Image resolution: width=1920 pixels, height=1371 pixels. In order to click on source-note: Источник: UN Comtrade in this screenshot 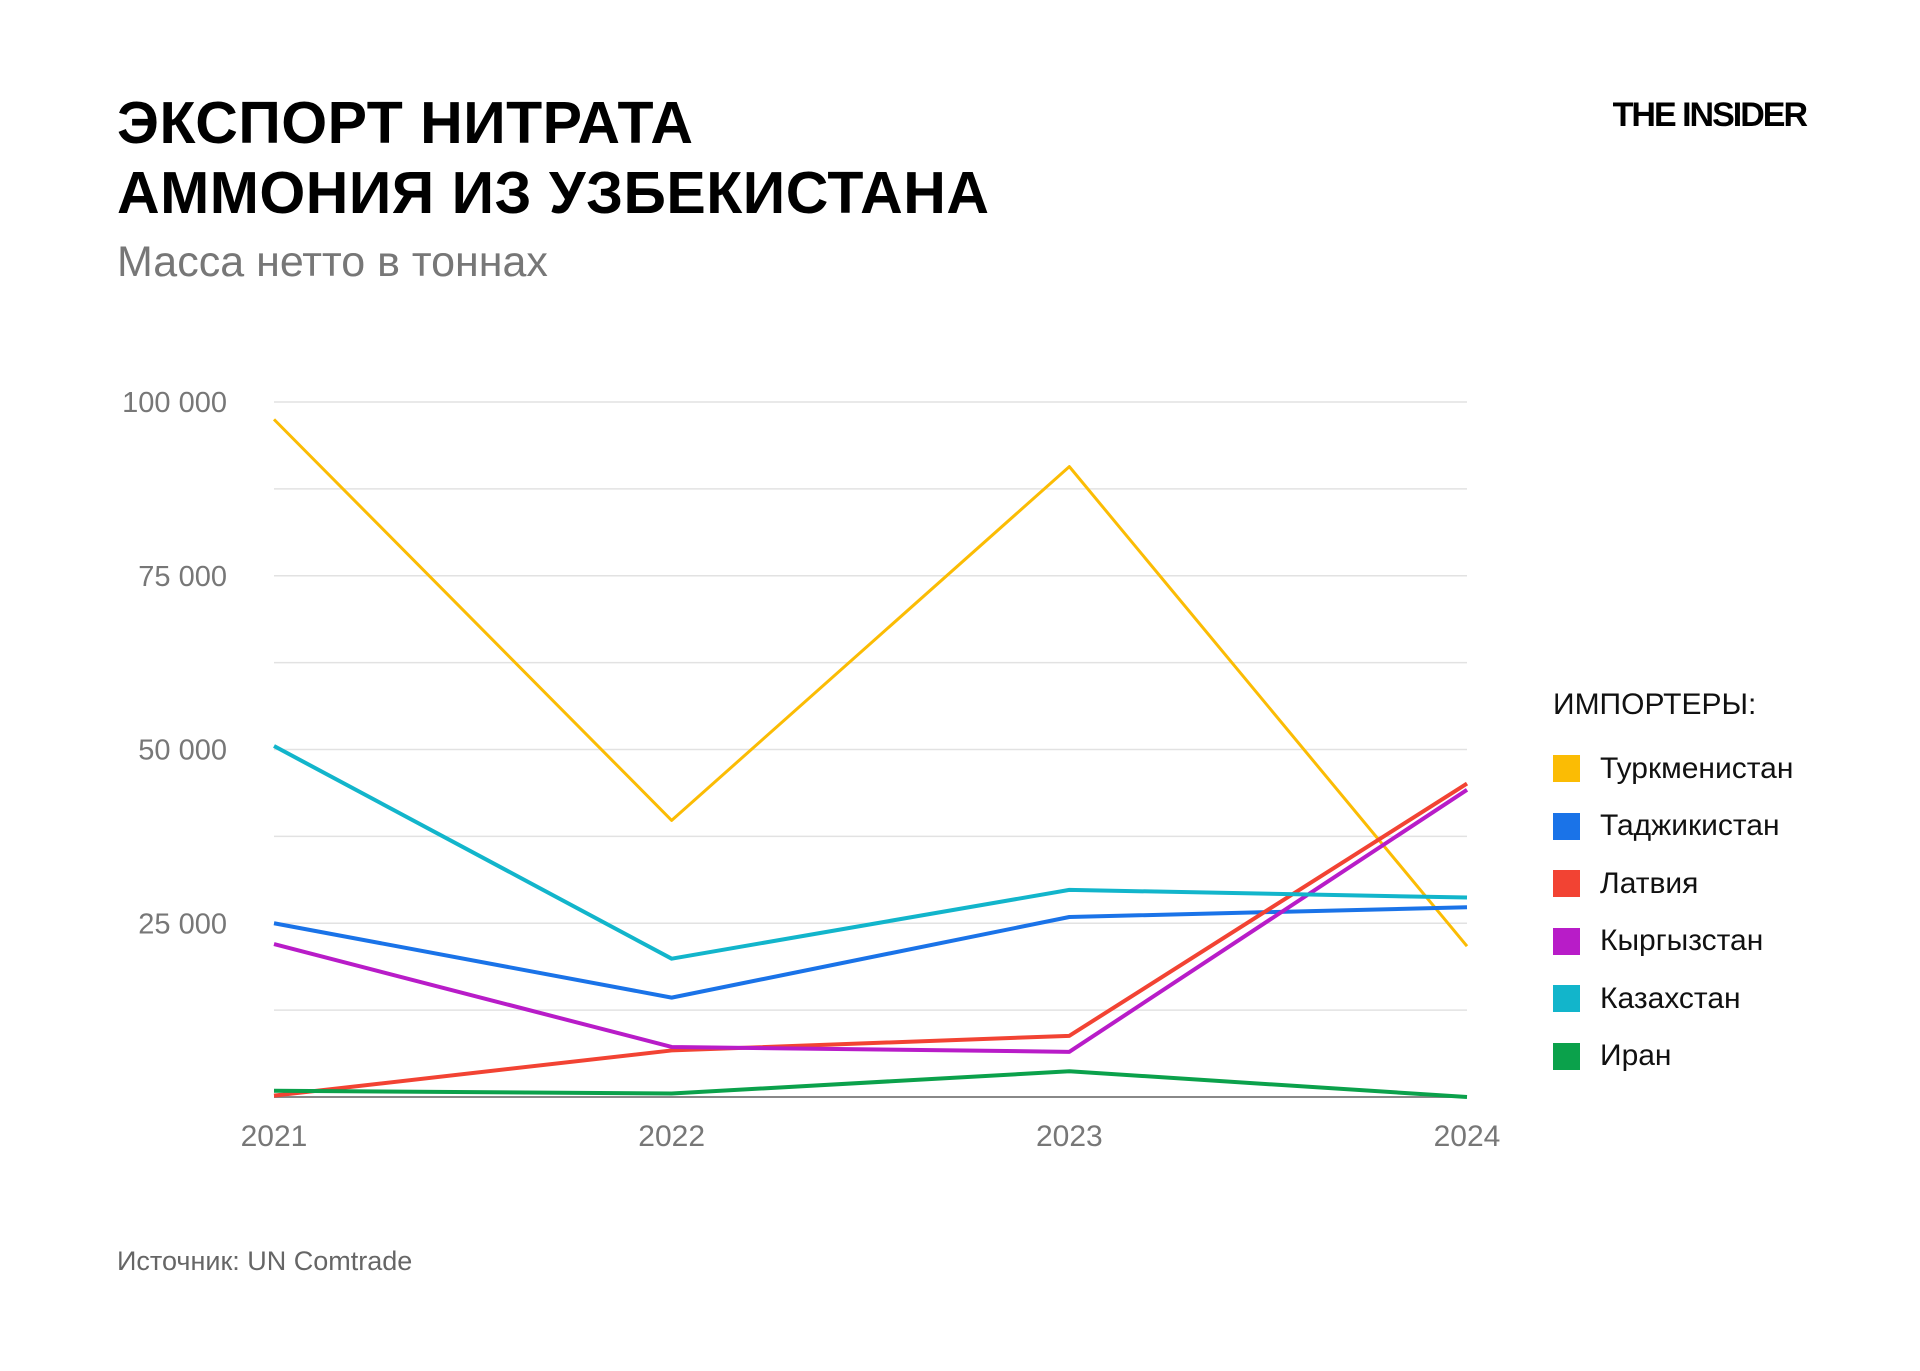, I will do `click(265, 1261)`.